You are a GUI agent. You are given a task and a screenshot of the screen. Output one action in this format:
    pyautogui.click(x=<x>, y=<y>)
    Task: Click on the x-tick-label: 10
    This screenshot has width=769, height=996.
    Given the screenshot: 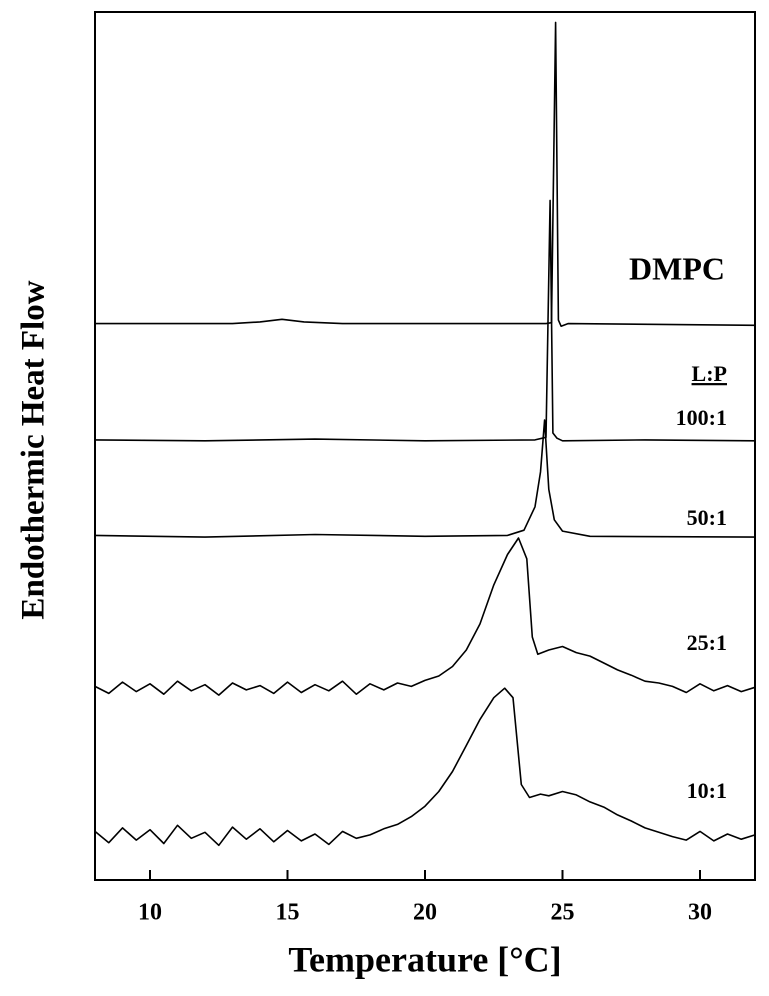 What is the action you would take?
    pyautogui.click(x=150, y=913)
    